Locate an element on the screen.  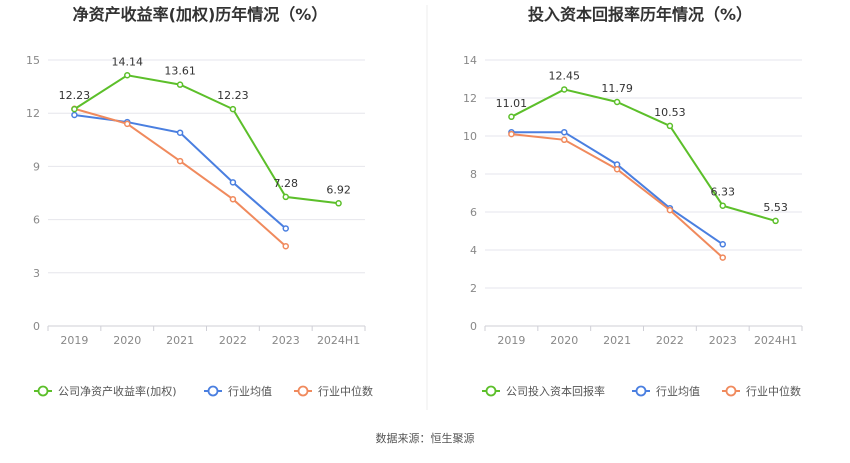
y-tick-label: 14 is located at coordinates (470, 60).